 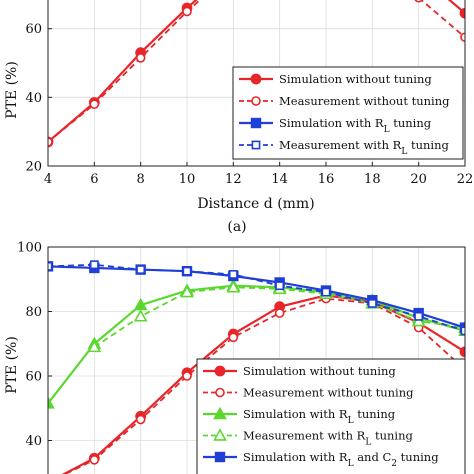 What do you see at coordinates (187, 179) in the screenshot?
I see `x-tick-label: 10` at bounding box center [187, 179].